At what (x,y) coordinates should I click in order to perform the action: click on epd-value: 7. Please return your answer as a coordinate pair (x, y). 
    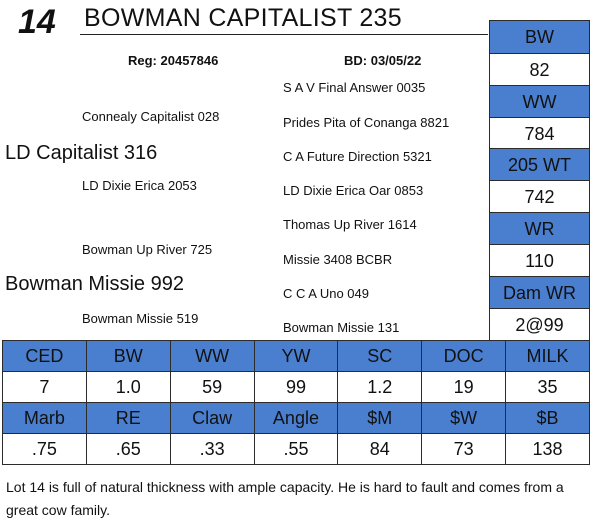
    Looking at the image, I should click on (44, 387).